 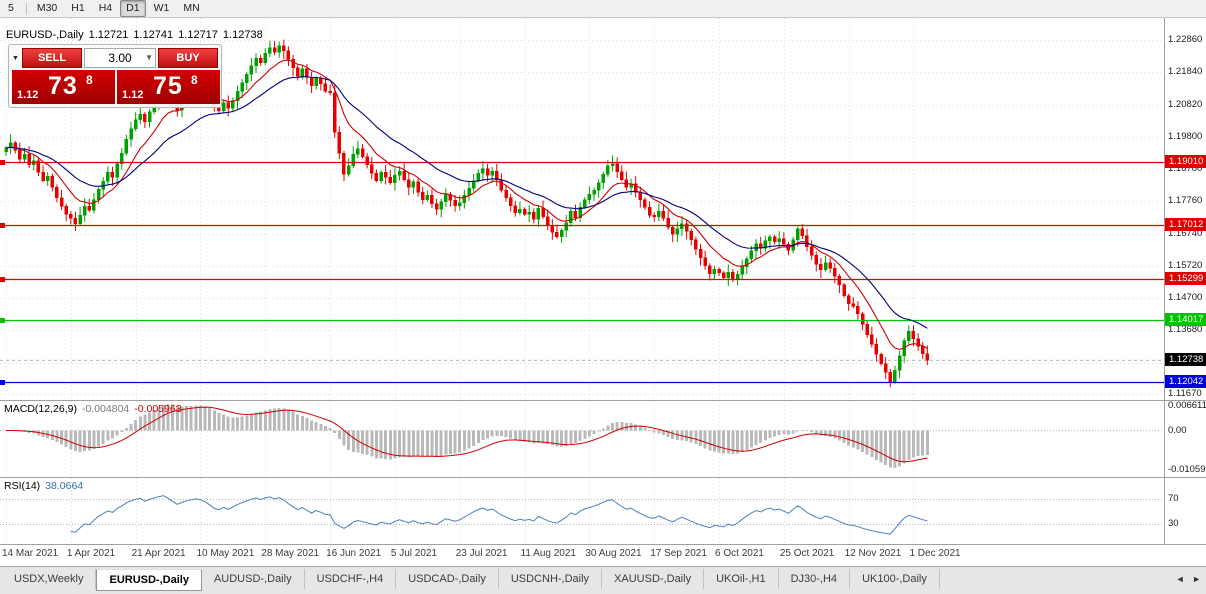 I want to click on ohlc-low: 1.12717, so click(x=198, y=35).